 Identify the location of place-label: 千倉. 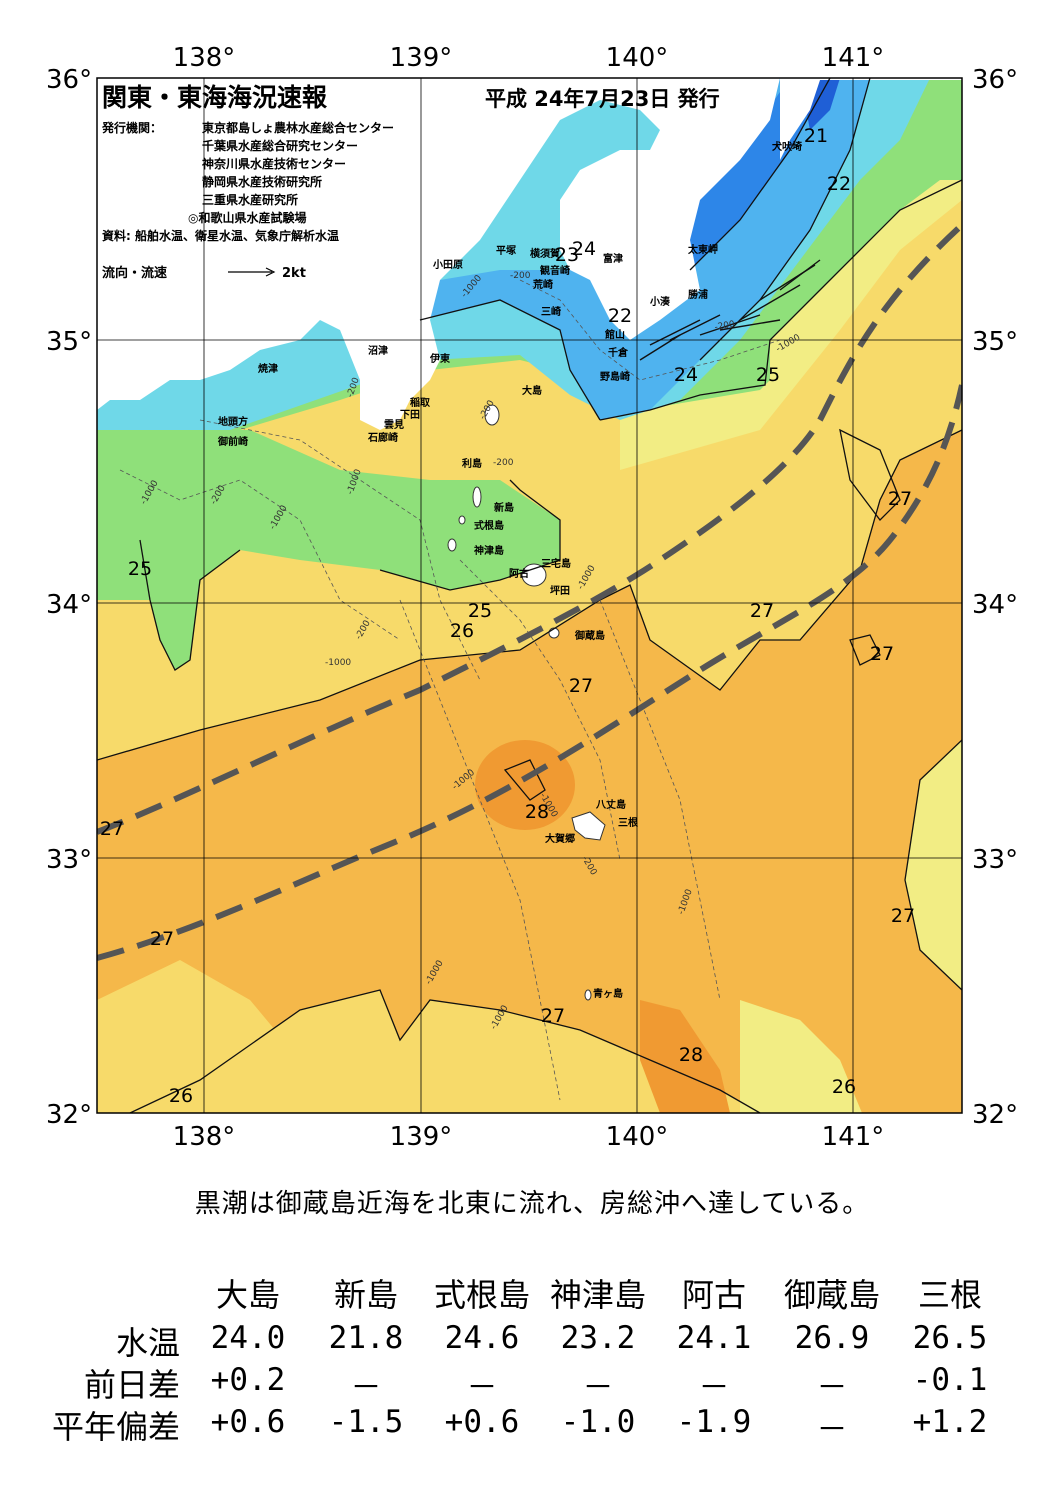
(618, 352).